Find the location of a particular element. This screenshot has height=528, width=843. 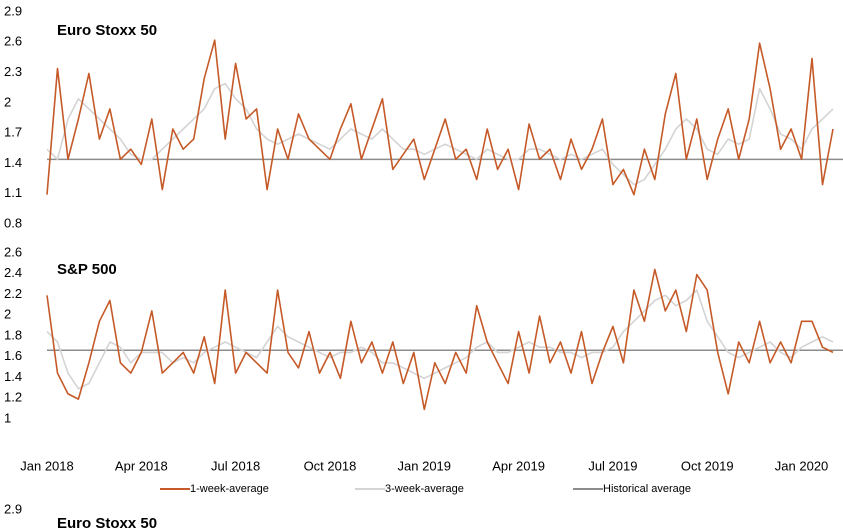

panel-title: S&P 500 is located at coordinates (87, 269).